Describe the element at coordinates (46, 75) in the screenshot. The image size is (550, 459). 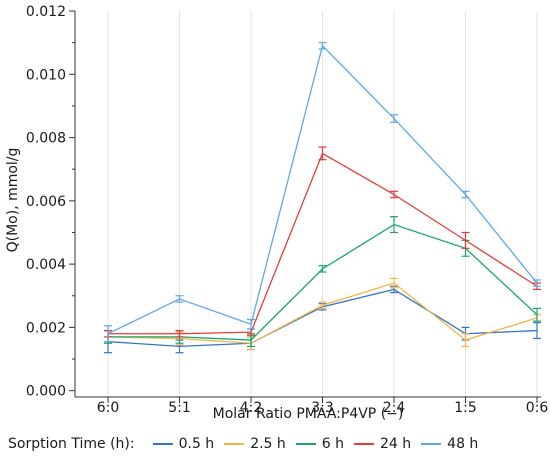
I see `y-tick-label: 0.010` at that location.